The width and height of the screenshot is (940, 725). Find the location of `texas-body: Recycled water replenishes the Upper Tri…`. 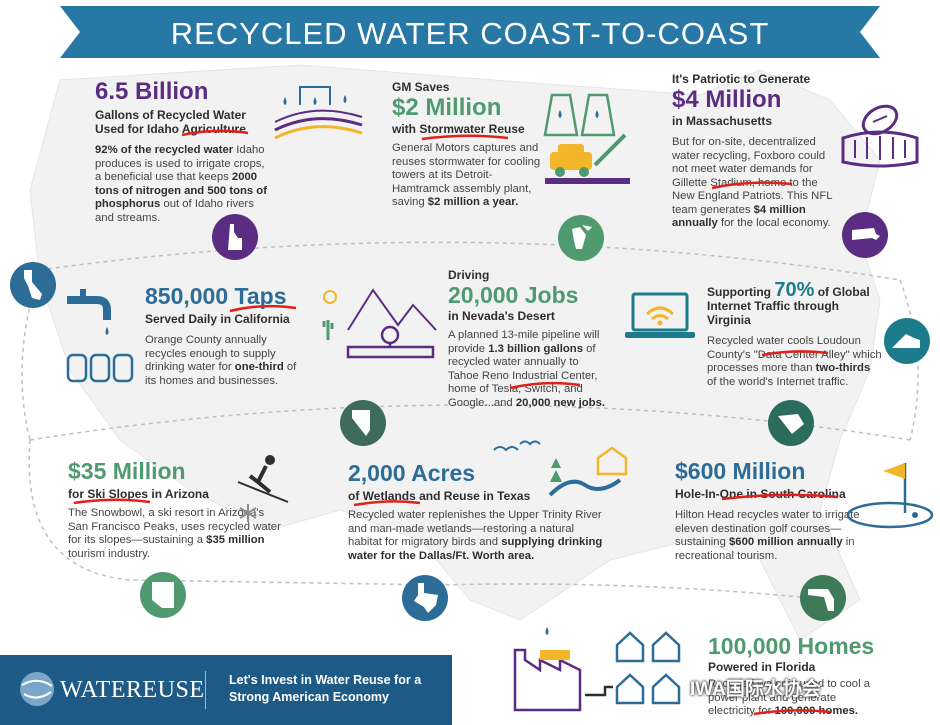

texas-body: Recycled water replenishes the Upper Tri… is located at coordinates (475, 535).